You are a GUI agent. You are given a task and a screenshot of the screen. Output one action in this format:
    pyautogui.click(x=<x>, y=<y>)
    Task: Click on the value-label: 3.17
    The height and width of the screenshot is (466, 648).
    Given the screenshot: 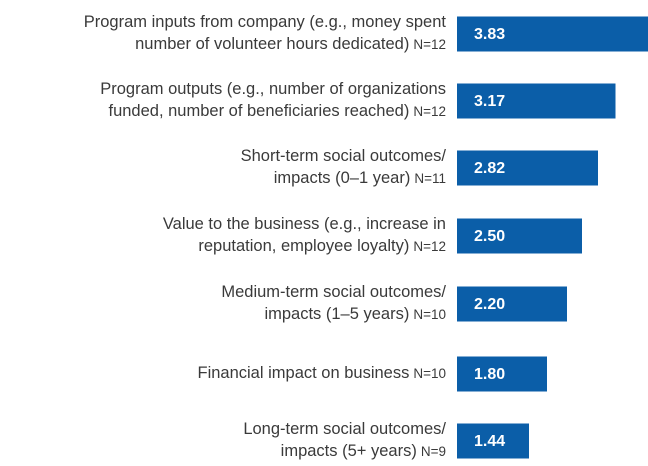 What is the action you would take?
    pyautogui.click(x=489, y=101)
    